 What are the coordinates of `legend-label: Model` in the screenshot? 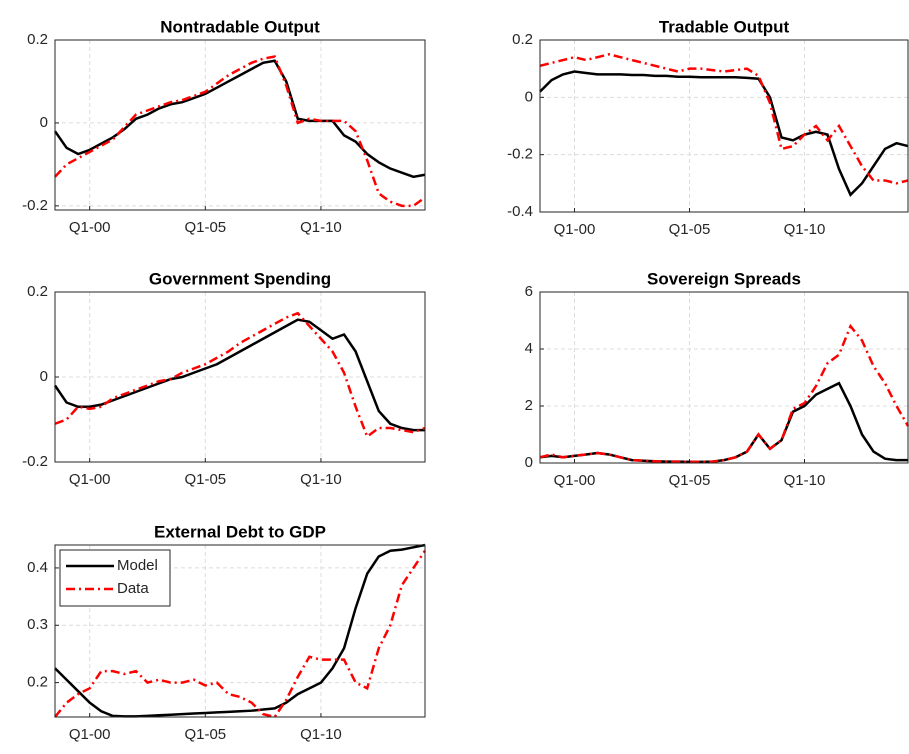 It's located at (137, 565).